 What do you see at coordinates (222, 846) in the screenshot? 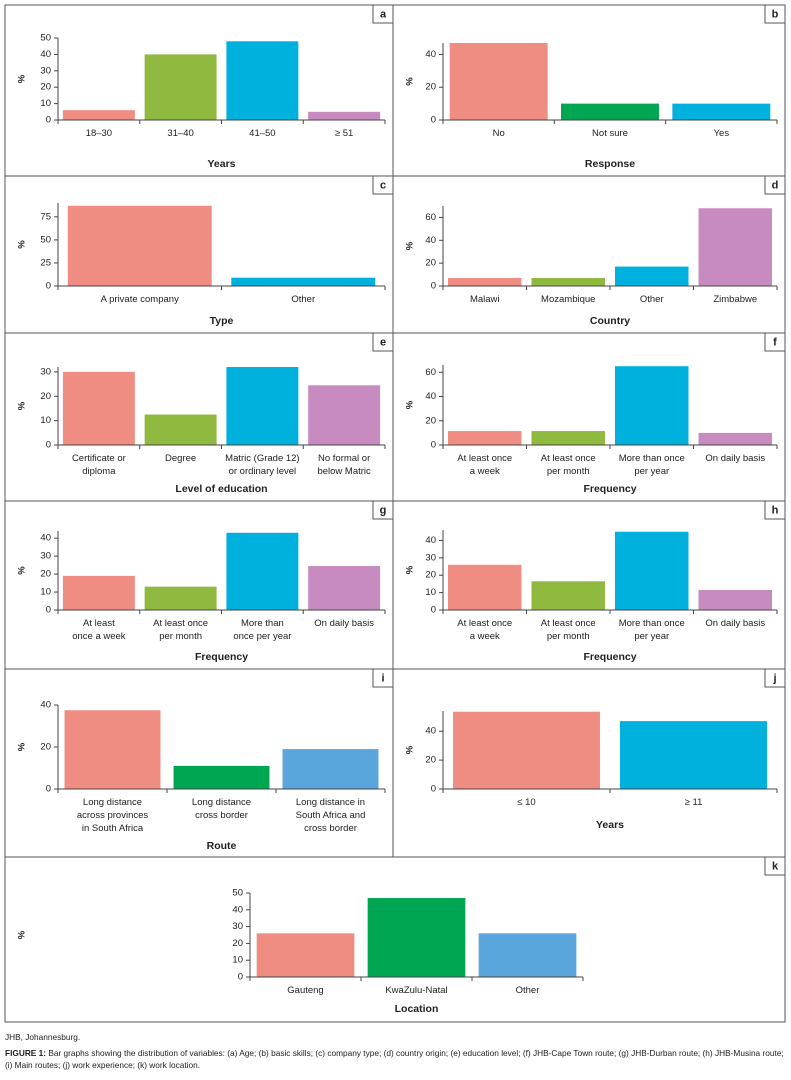
I see `x-axis-title: Route` at bounding box center [222, 846].